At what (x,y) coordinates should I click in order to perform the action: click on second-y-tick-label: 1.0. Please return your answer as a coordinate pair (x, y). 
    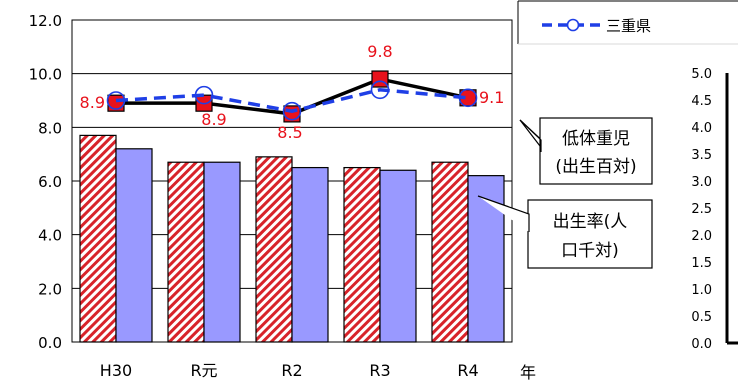
    Looking at the image, I should click on (701, 290).